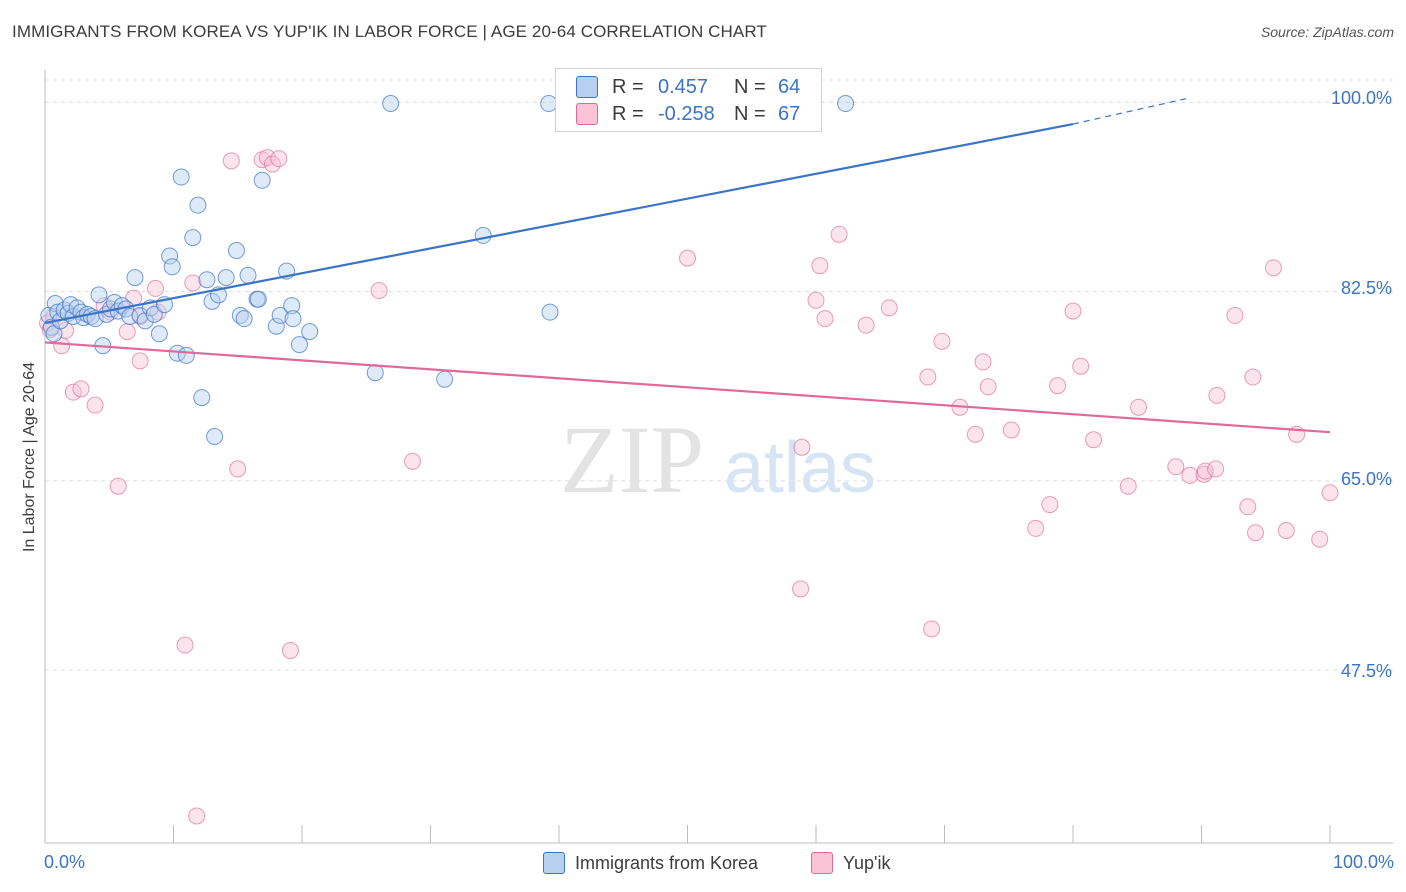 This screenshot has height=892, width=1406. I want to click on legend-row-yupik: R = -0.258 N = 67, so click(688, 114).